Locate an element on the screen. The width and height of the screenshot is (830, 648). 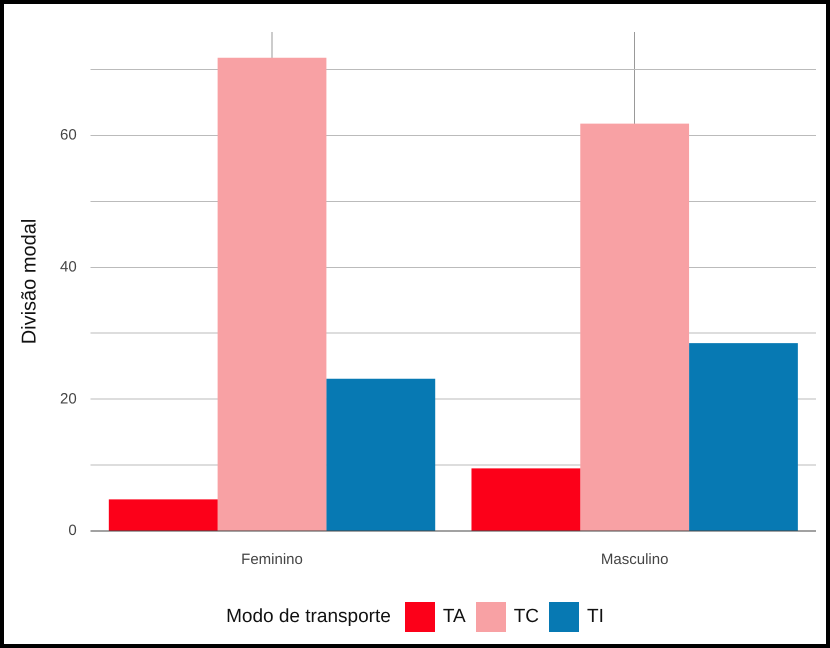
x-tick-label: Masculino is located at coordinates (634, 559).